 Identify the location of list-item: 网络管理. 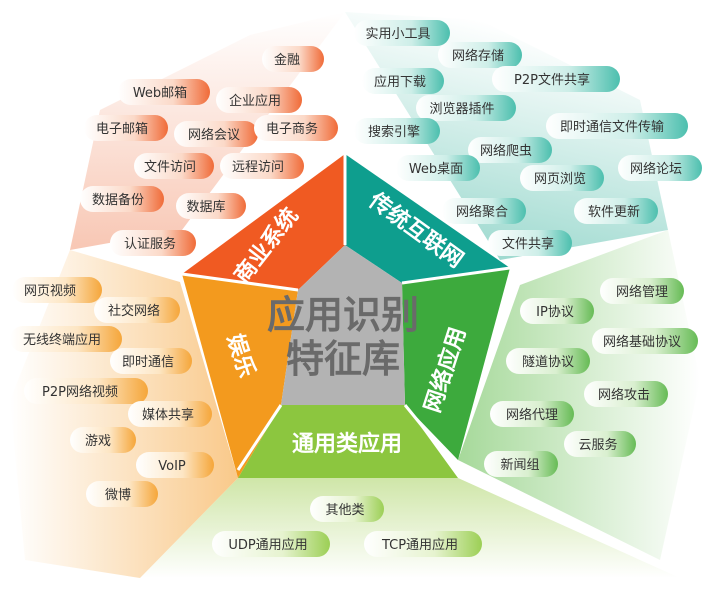
(642, 291).